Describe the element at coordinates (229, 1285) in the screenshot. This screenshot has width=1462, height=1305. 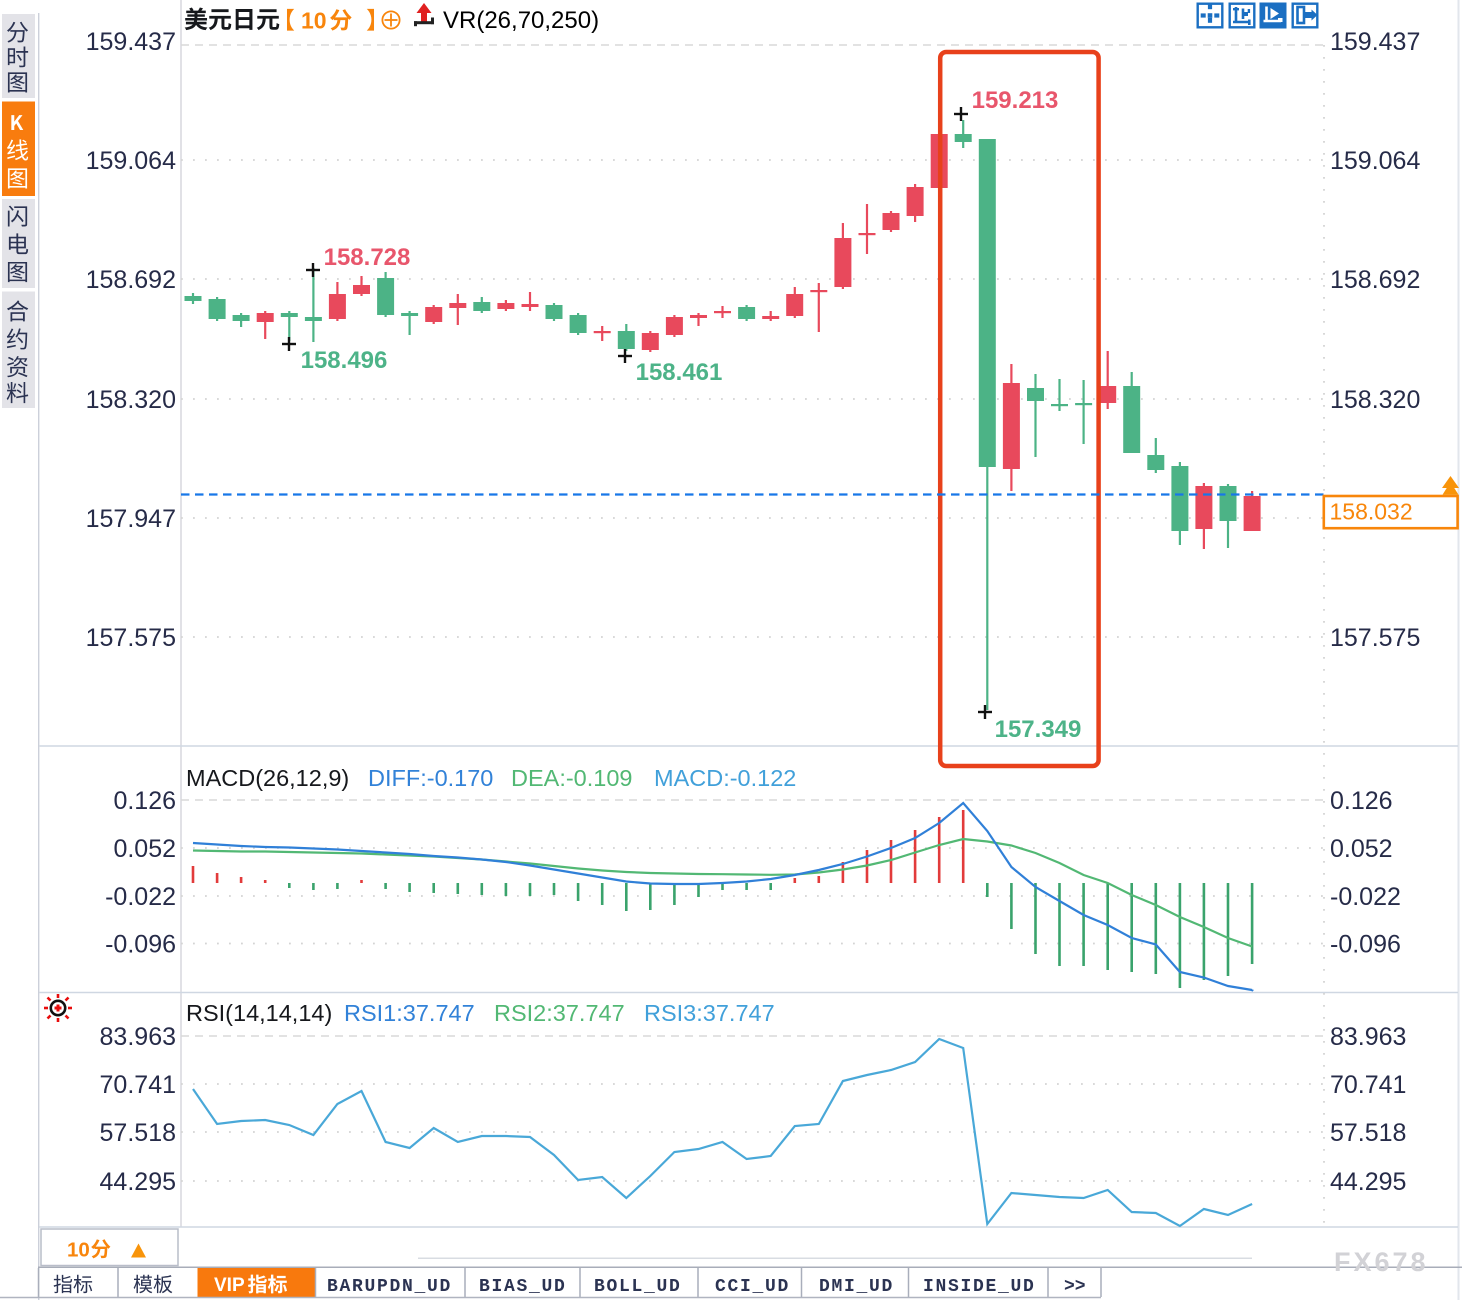
I see `svg-text: VIP` at that location.